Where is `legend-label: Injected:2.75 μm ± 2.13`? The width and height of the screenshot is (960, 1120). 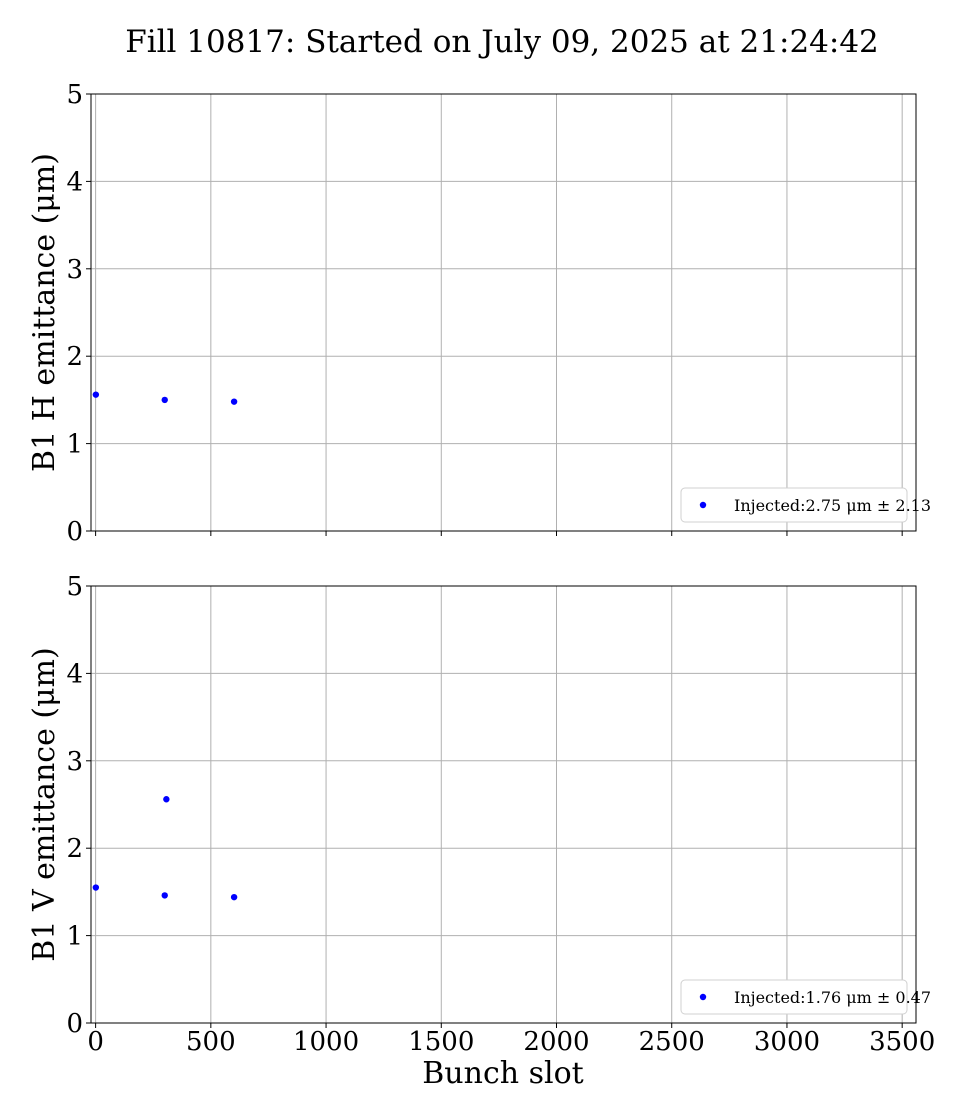 legend-label: Injected:2.75 μm ± 2.13 is located at coordinates (832, 505).